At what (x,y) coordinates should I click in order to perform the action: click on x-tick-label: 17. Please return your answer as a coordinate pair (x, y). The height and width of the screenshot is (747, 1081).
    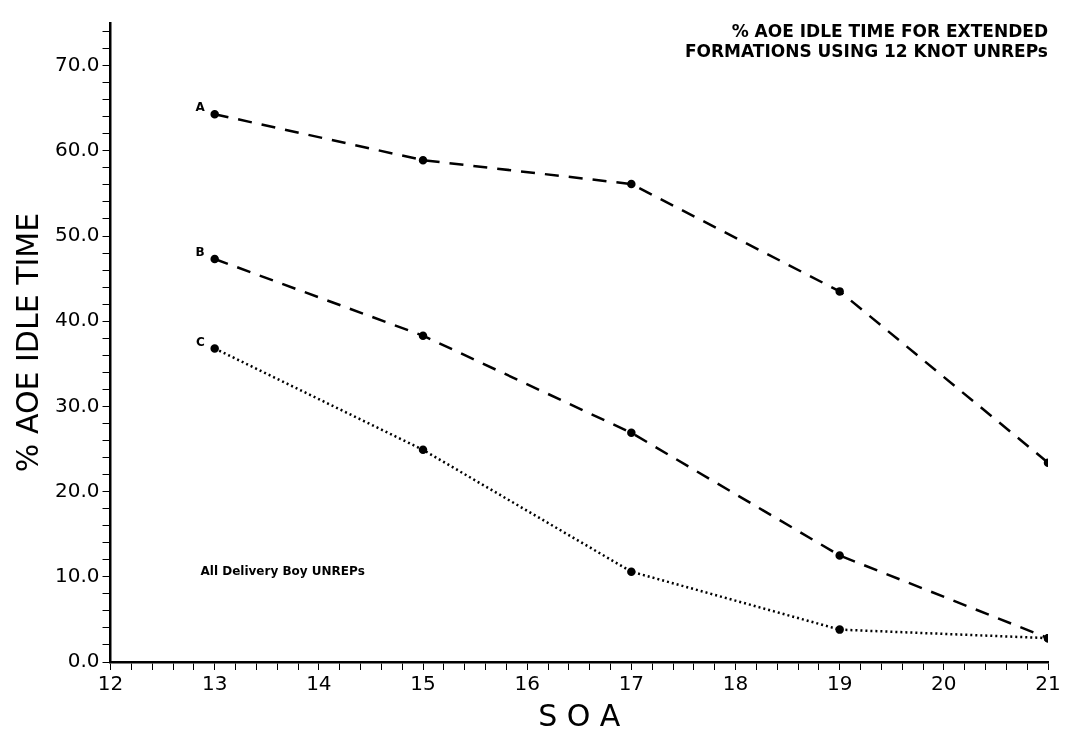
    Looking at the image, I should click on (631, 683).